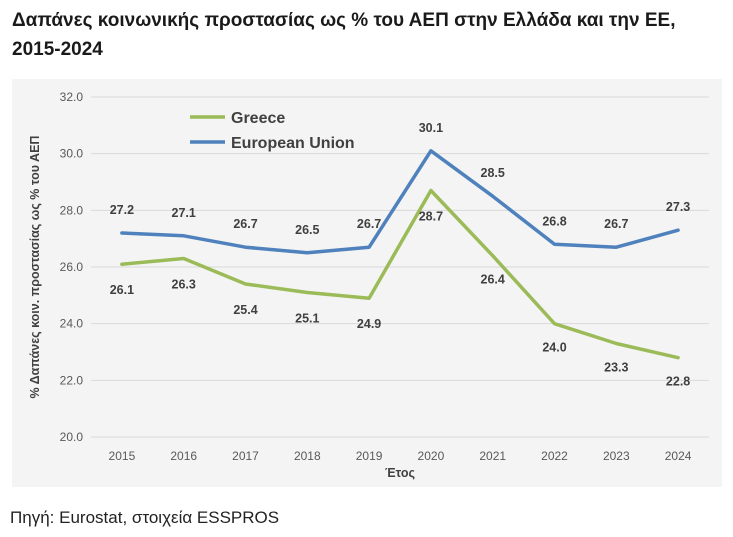 The width and height of the screenshot is (733, 537). What do you see at coordinates (400, 473) in the screenshot?
I see `x-axis-title: Έτος` at bounding box center [400, 473].